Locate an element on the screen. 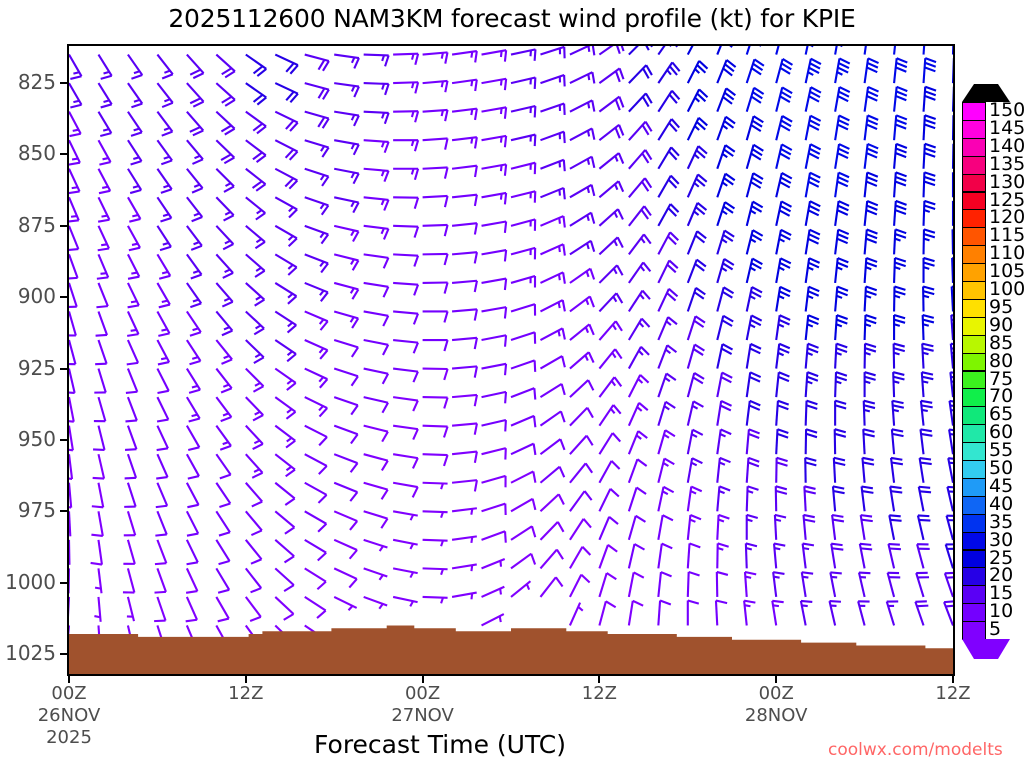 The image size is (1024, 768). colorbar-tick-label: 25 is located at coordinates (1001, 557).